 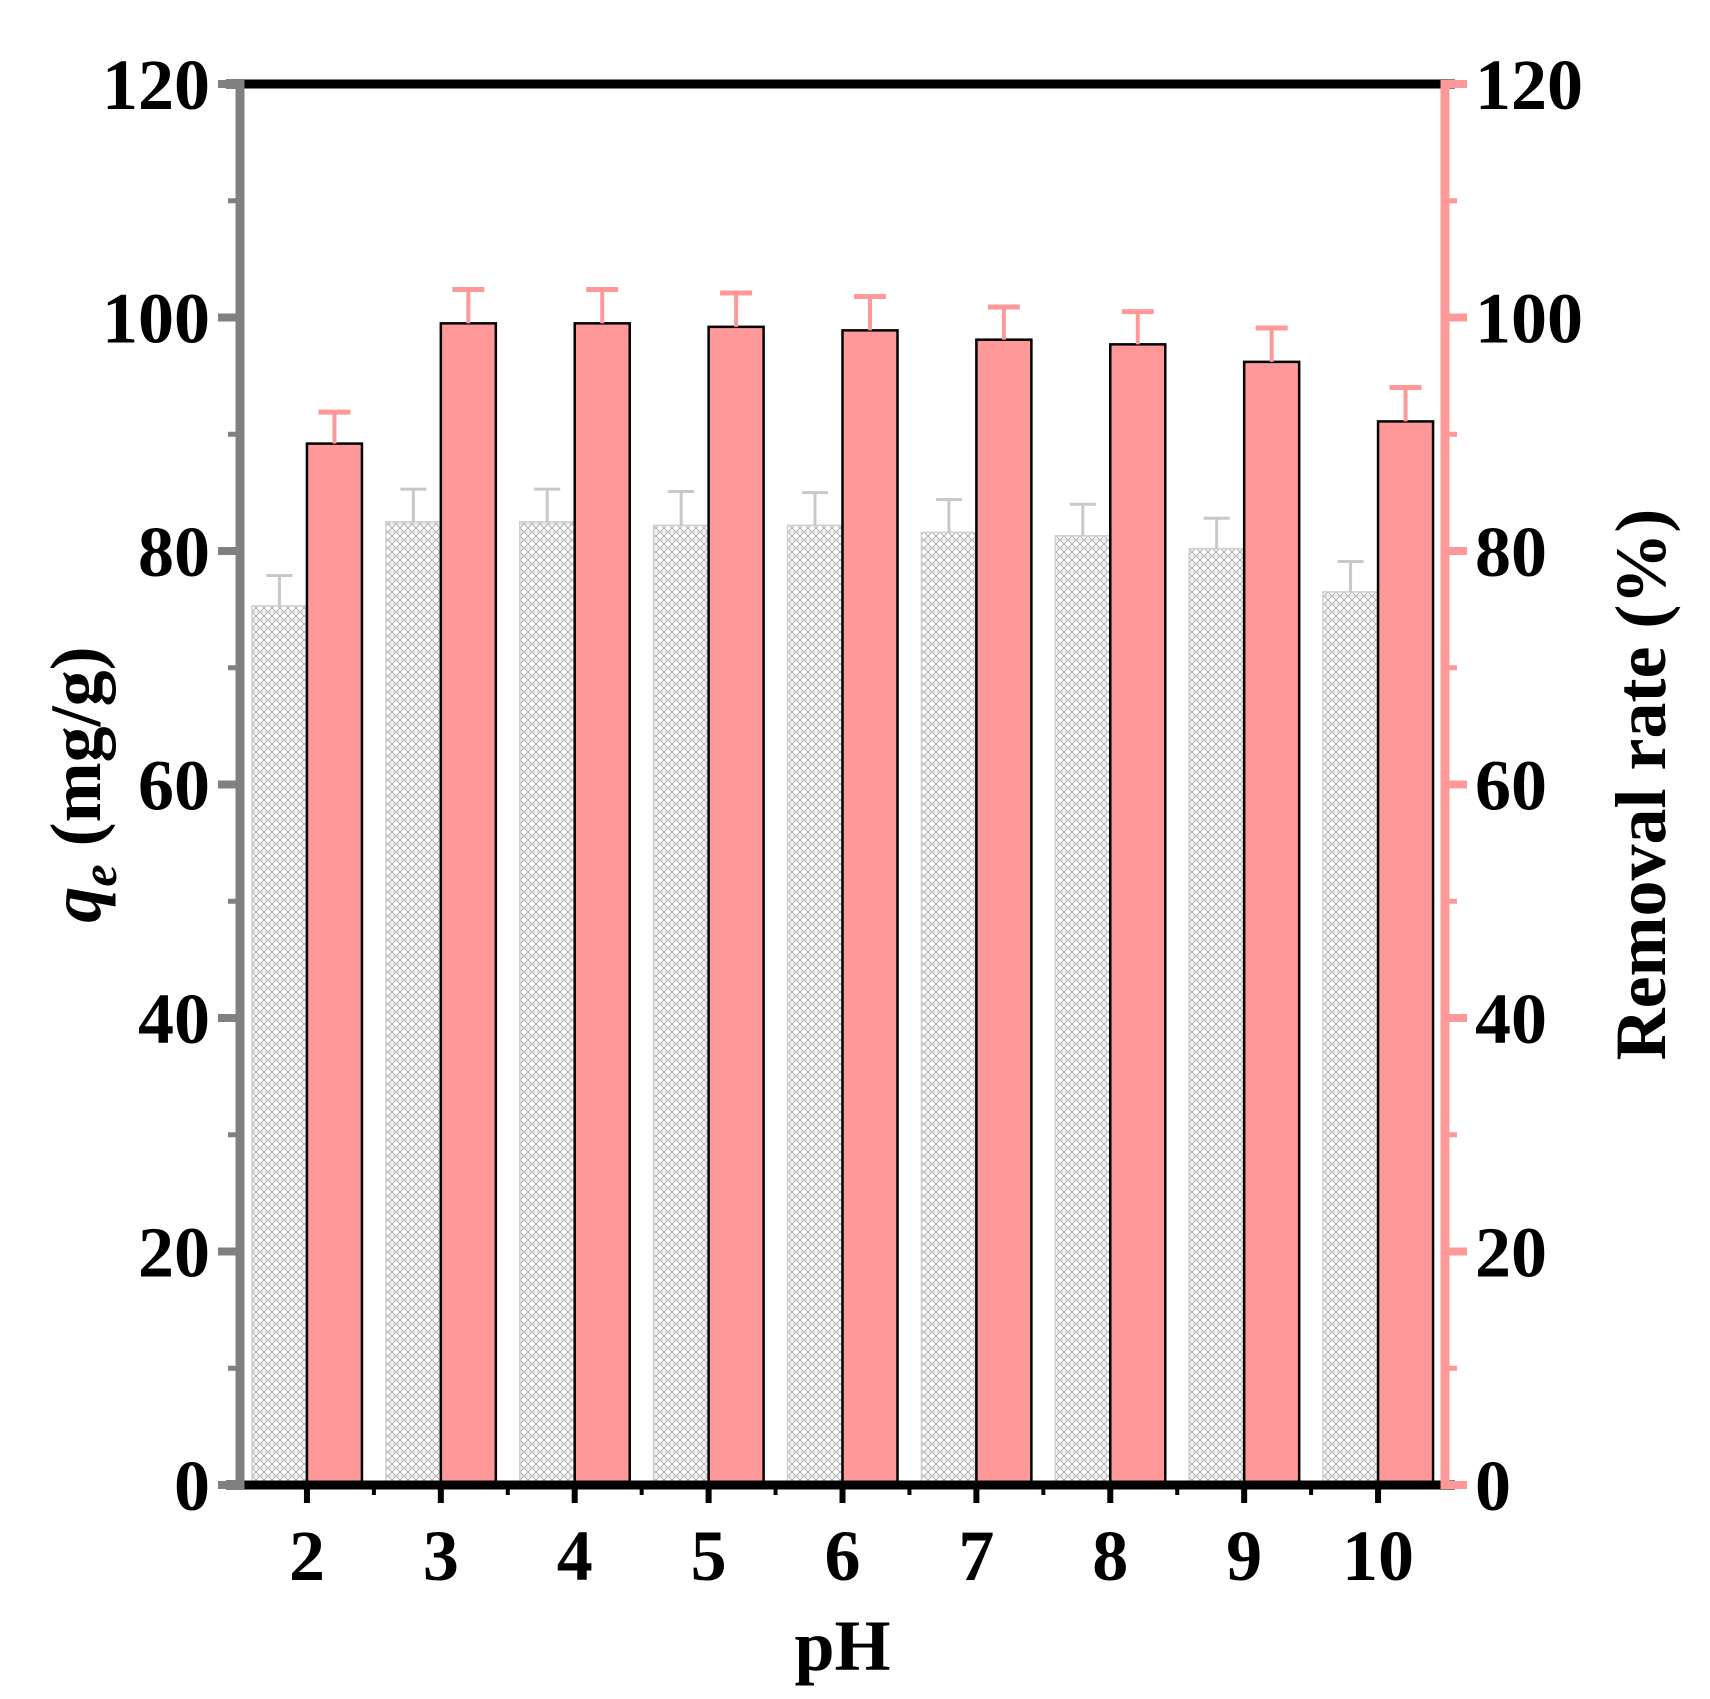 What do you see at coordinates (1511, 786) in the screenshot?
I see `y-tick-label-right-60: 60` at bounding box center [1511, 786].